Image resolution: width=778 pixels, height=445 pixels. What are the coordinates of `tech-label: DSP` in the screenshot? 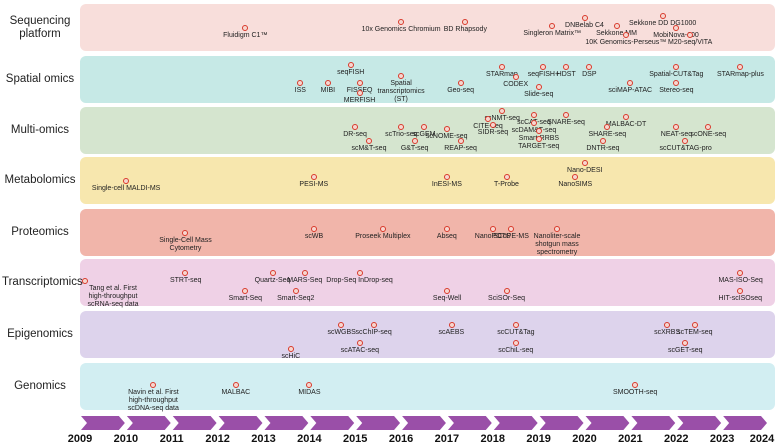 It's located at (589, 74).